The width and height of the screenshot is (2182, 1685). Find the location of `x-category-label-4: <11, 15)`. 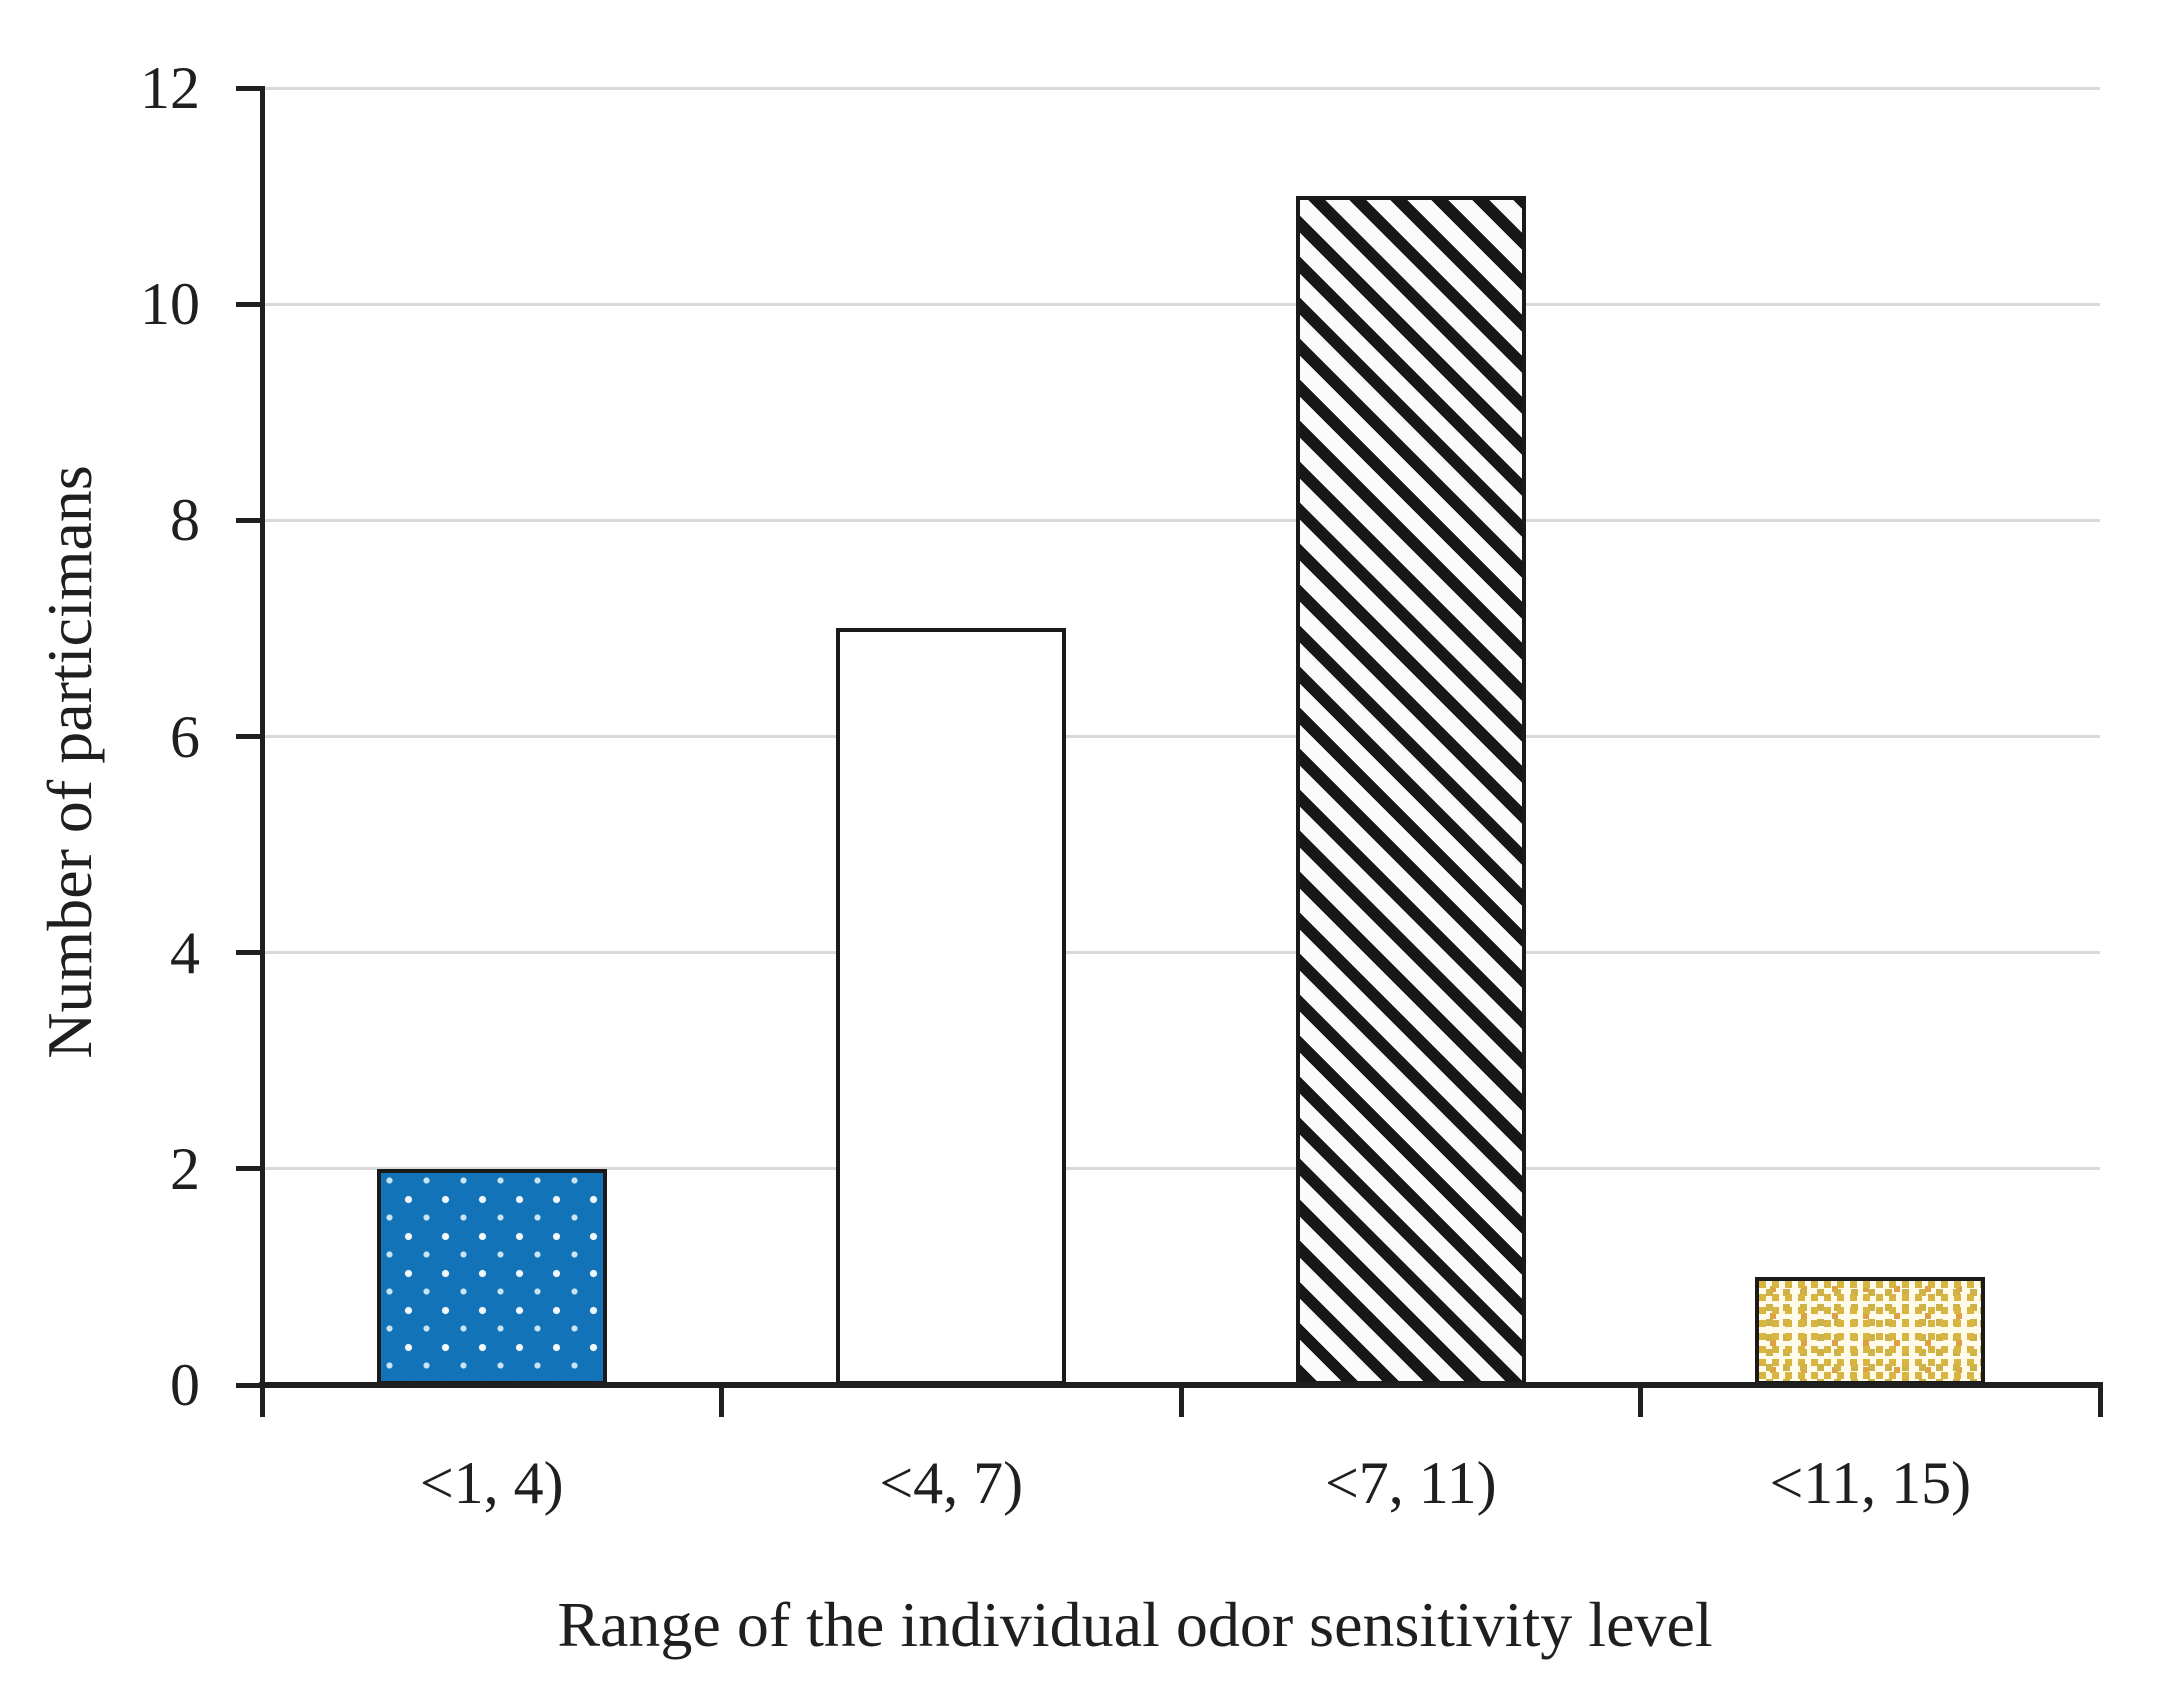

x-category-label-4: <11, 15) is located at coordinates (1870, 1483).